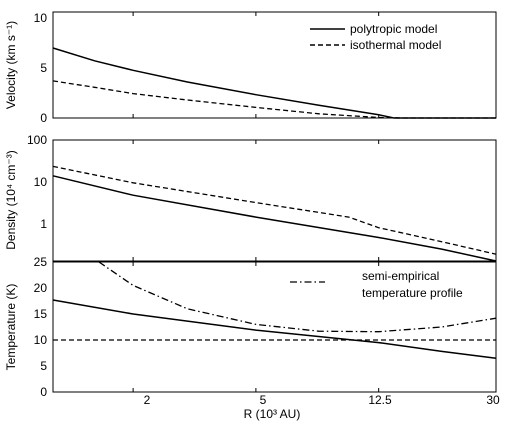 Image resolution: width=511 pixels, height=422 pixels. What do you see at coordinates (43, 68) in the screenshot?
I see `velocity-ytick-5: 5` at bounding box center [43, 68].